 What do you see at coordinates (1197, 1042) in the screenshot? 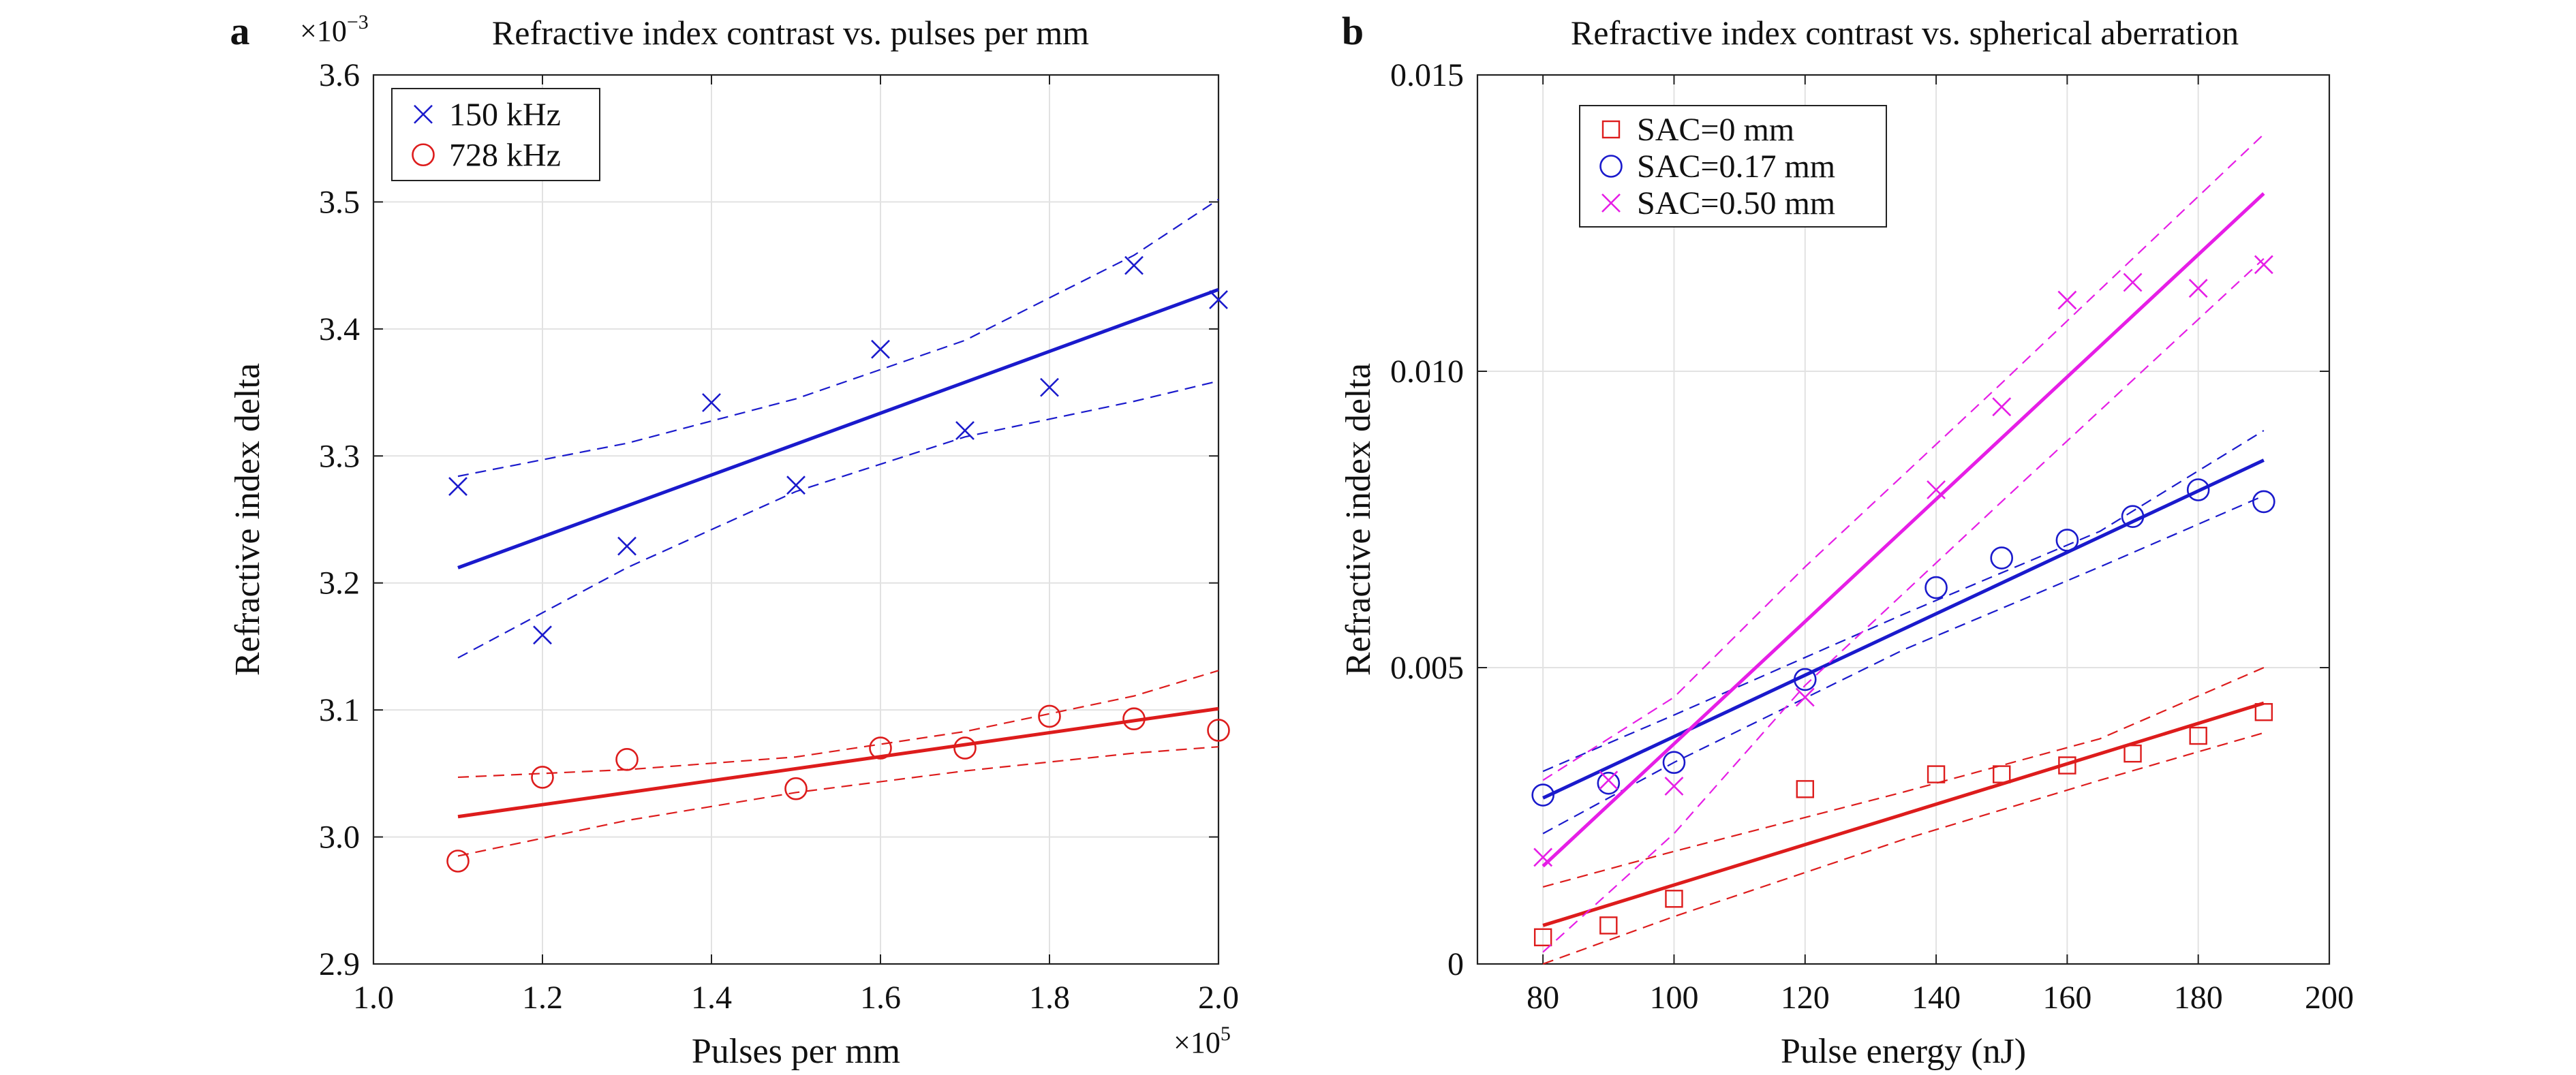
I see `x-multiplier-base: ×10` at bounding box center [1197, 1042].